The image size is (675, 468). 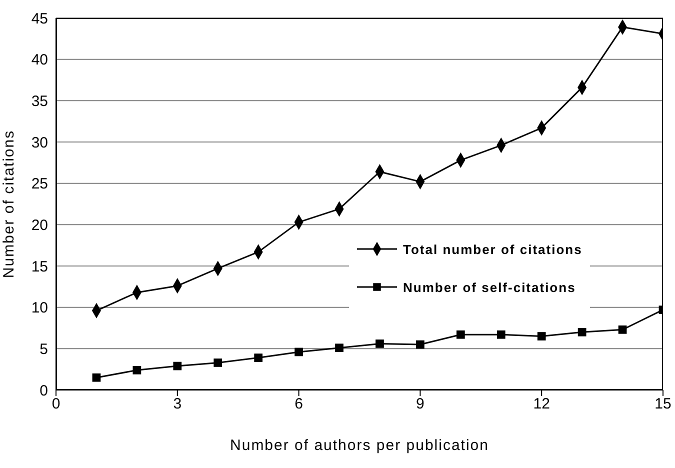 What do you see at coordinates (44, 349) in the screenshot?
I see `y-tick-label: 5` at bounding box center [44, 349].